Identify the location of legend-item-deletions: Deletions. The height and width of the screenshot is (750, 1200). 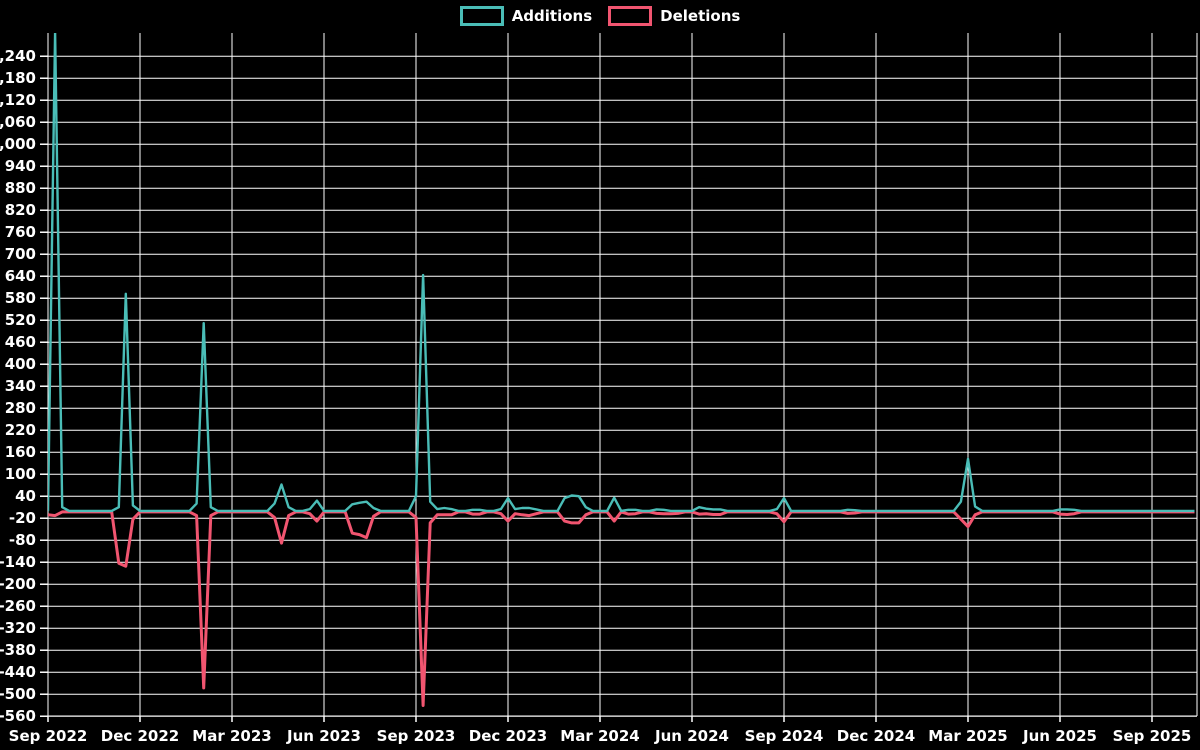
(674, 16).